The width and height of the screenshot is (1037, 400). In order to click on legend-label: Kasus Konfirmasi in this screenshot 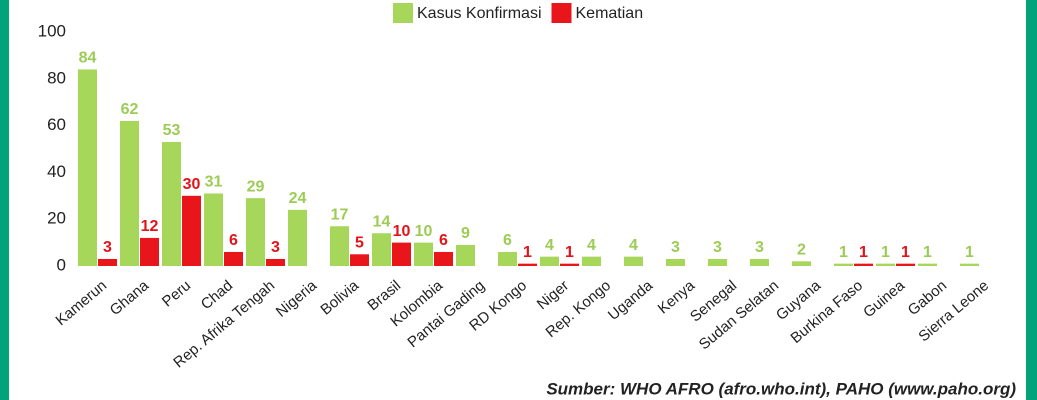, I will do `click(479, 13)`.